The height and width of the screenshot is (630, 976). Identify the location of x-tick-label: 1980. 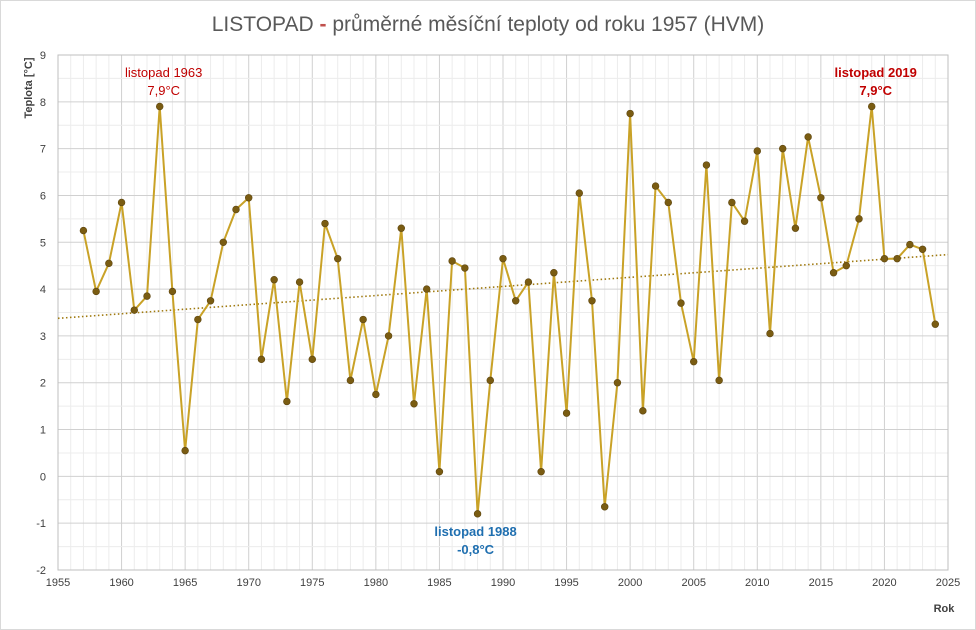
(376, 583).